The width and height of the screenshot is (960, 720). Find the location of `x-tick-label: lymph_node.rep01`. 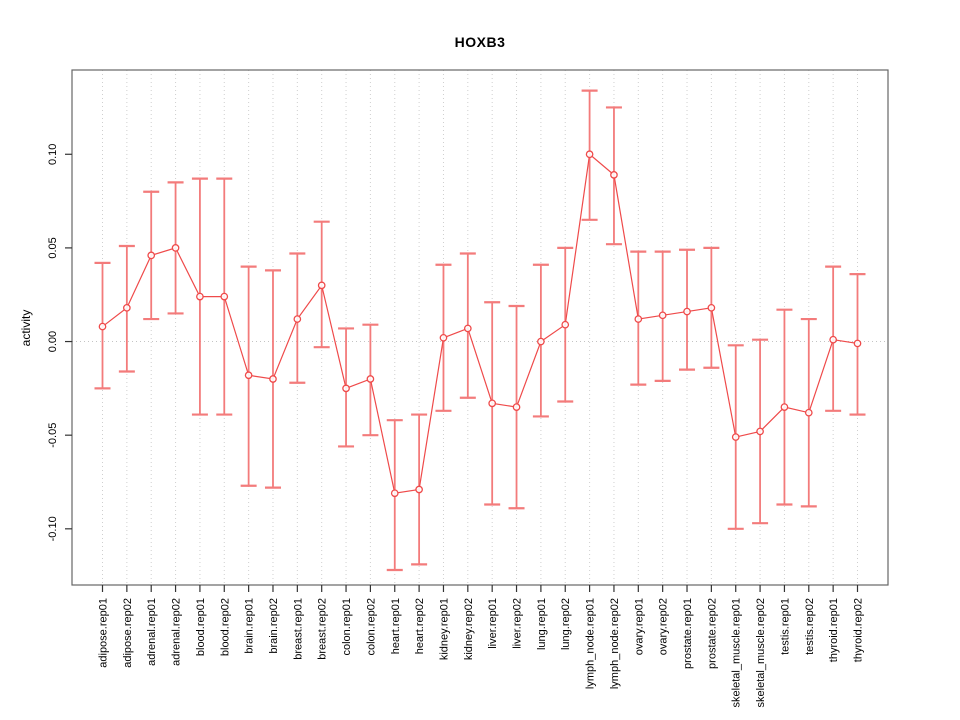

x-tick-label: lymph_node.rep01 is located at coordinates (591, 643).